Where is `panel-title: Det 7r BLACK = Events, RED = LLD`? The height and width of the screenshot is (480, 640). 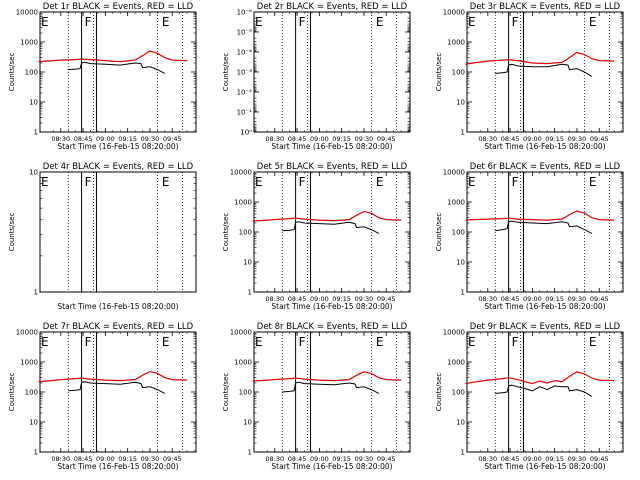 panel-title: Det 7r BLACK = Events, RED = LLD is located at coordinates (118, 327).